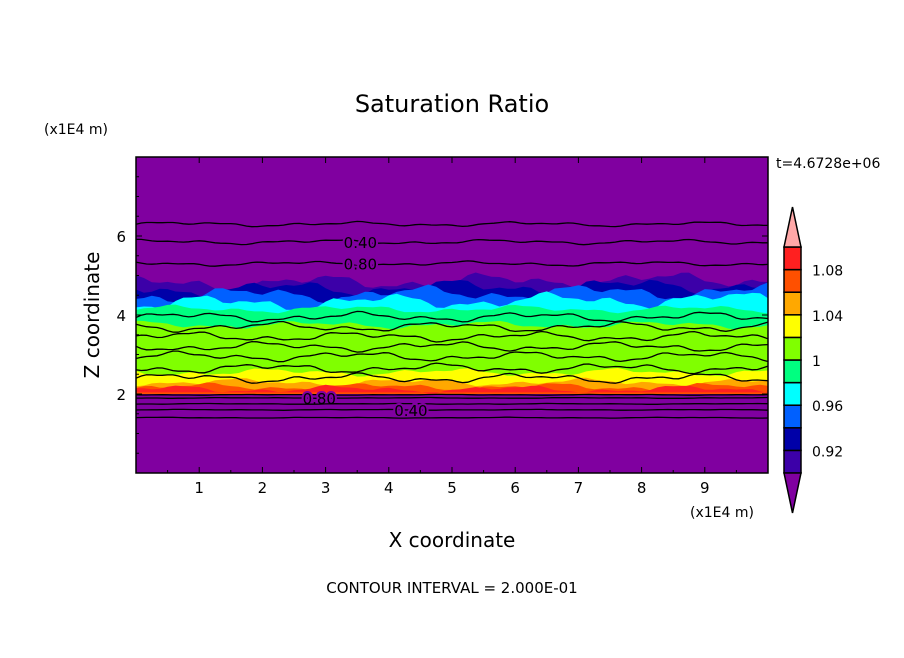 This screenshot has width=904, height=658. What do you see at coordinates (827, 272) in the screenshot?
I see `colorbar-label: 1.08` at bounding box center [827, 272].